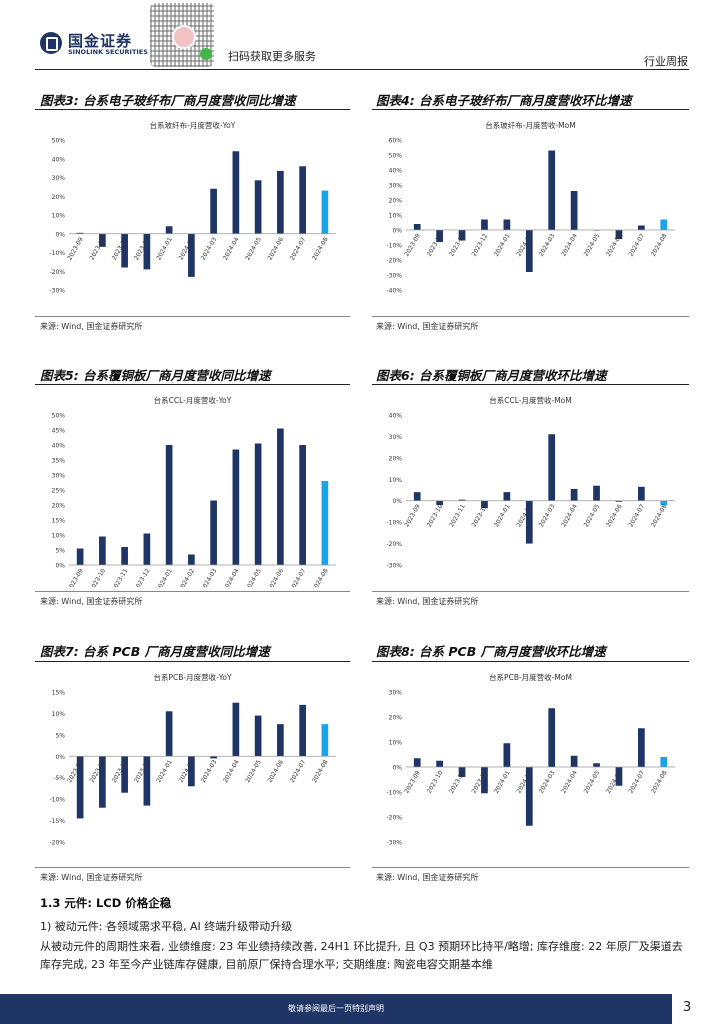  I want to click on page-number: 3, so click(687, 1007).